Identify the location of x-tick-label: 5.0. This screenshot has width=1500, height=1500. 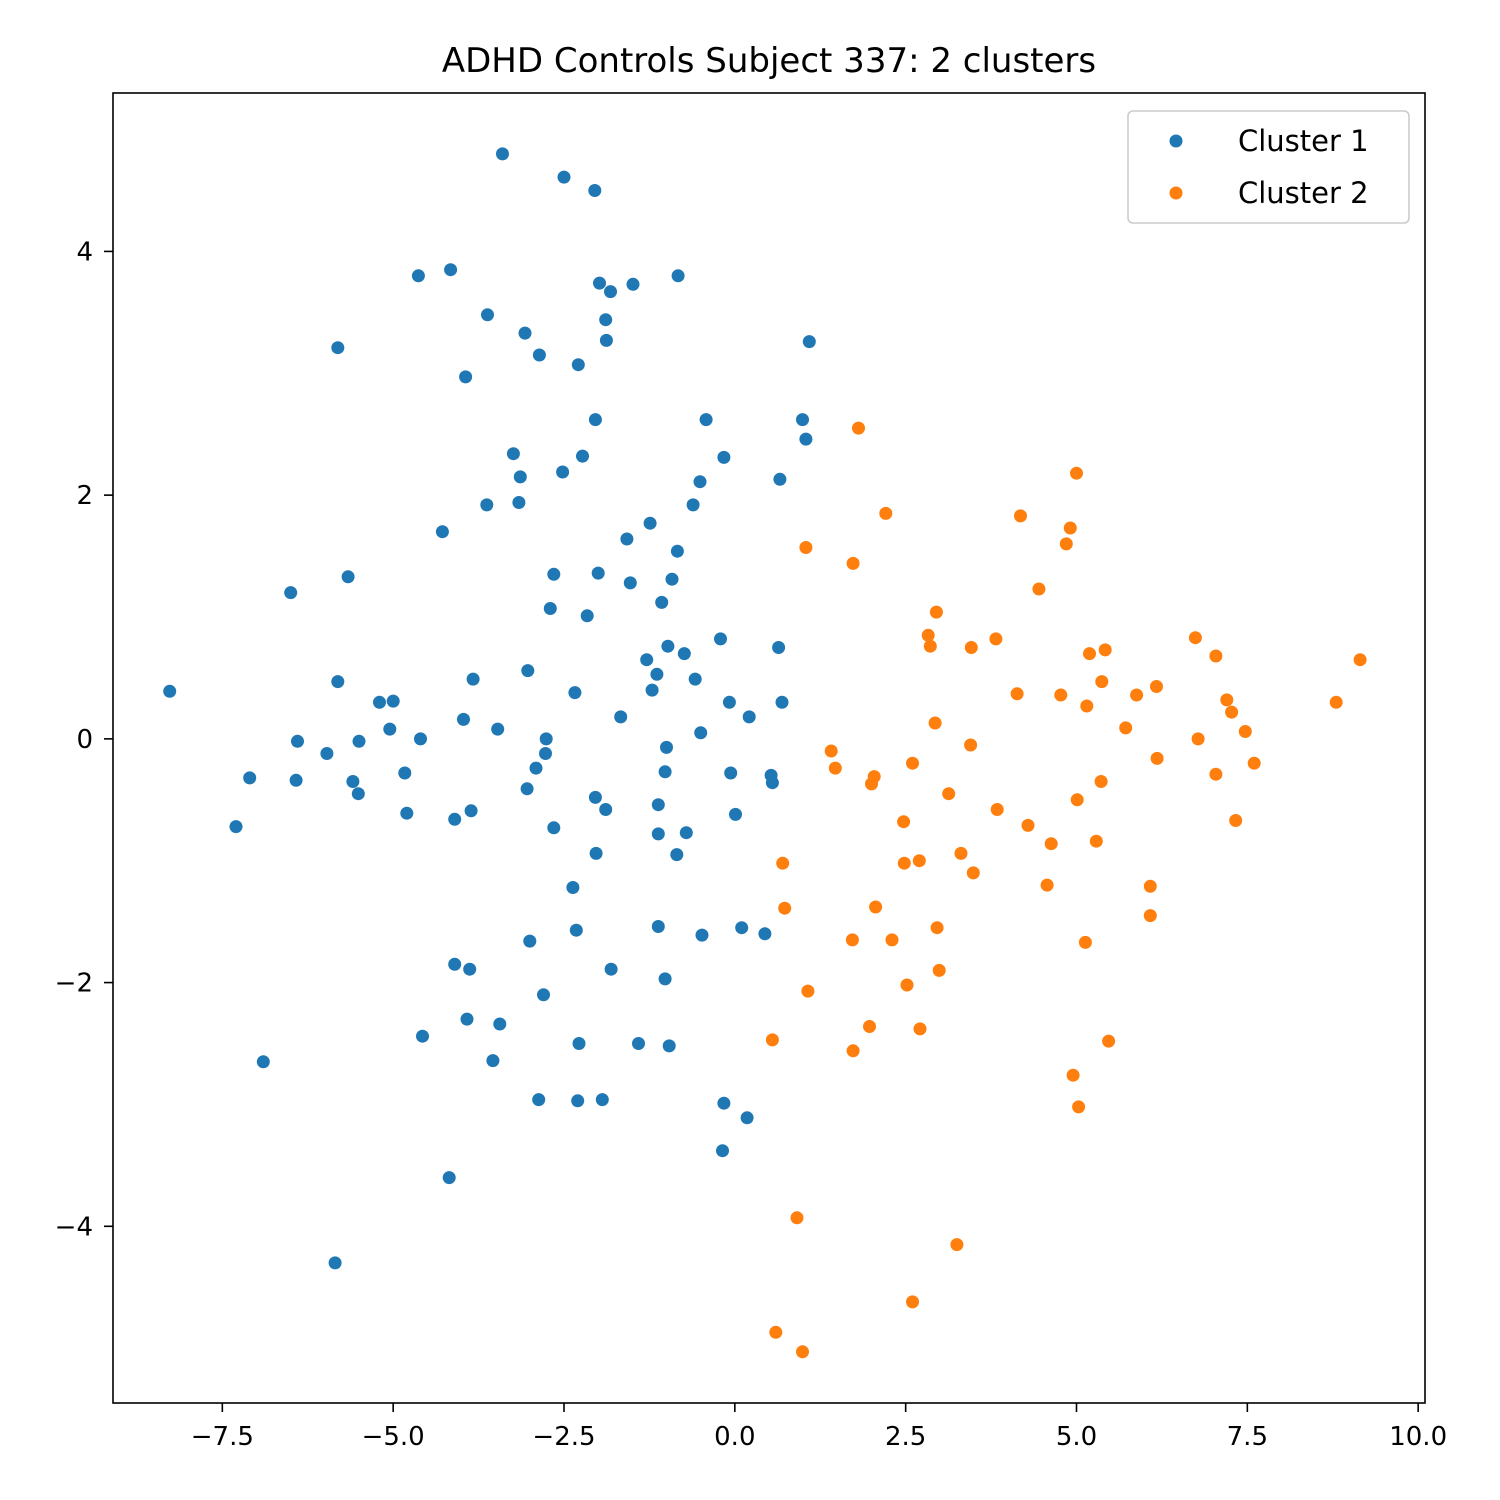
(1076, 1437).